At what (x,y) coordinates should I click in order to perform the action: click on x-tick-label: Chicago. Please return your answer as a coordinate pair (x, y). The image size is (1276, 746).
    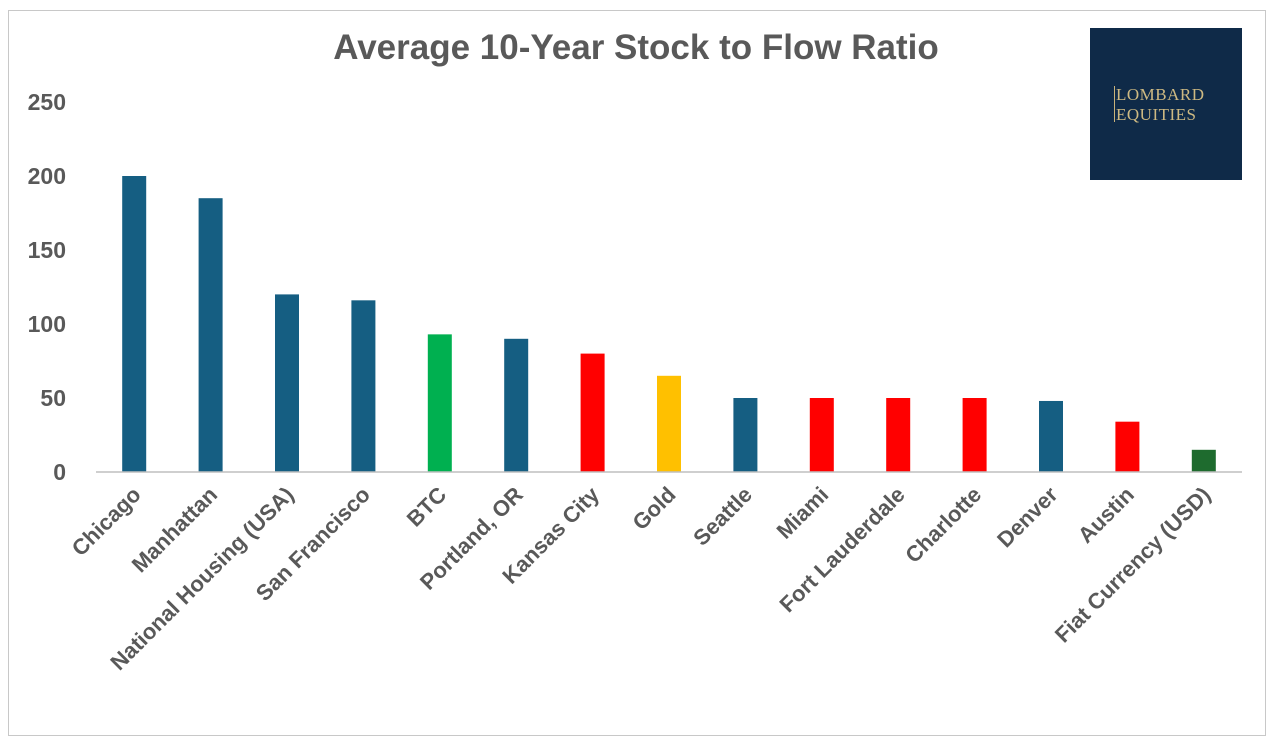
    Looking at the image, I should click on (106, 521).